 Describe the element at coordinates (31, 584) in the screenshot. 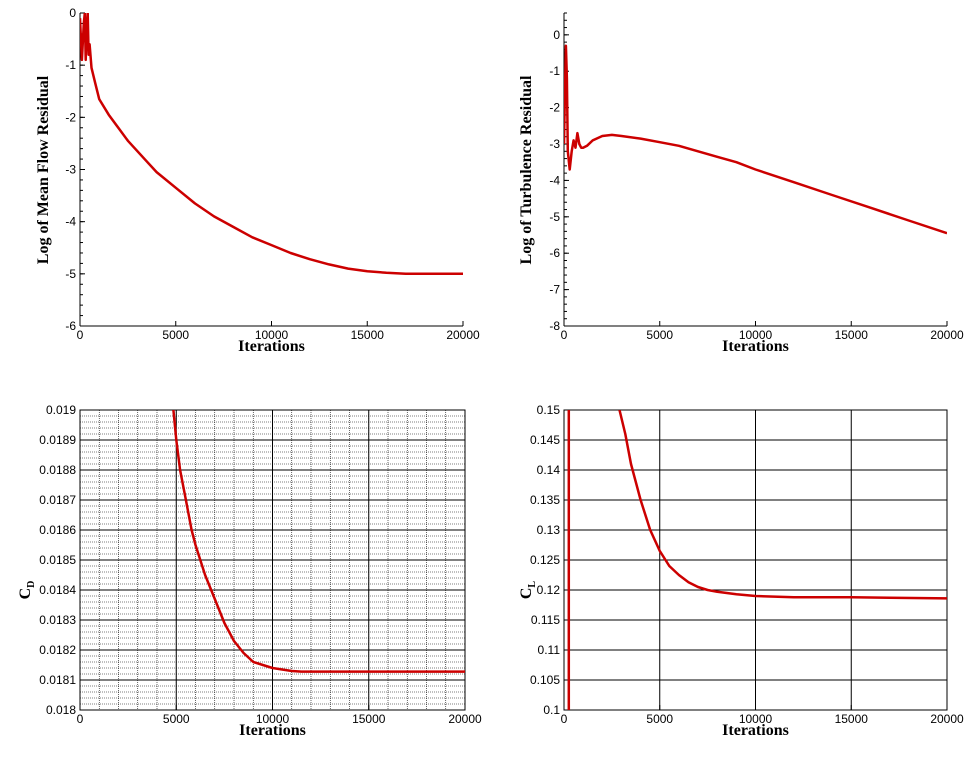

I see `y-axis-title-subscript: D` at that location.